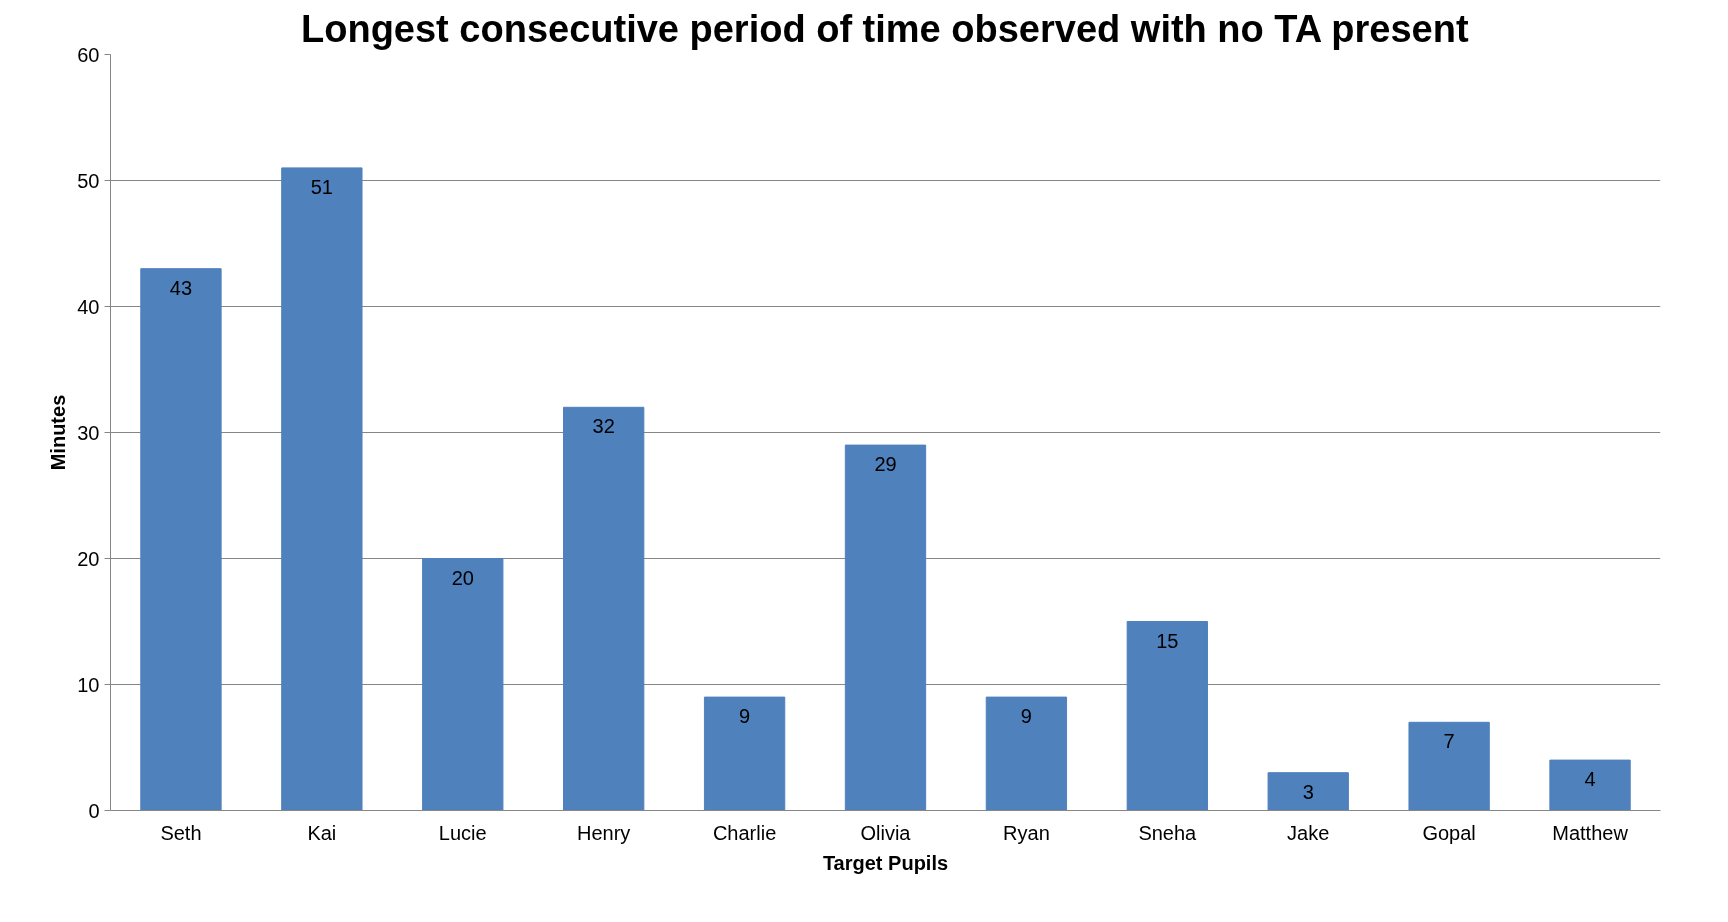  Describe the element at coordinates (321, 186) in the screenshot. I see `data-label: 51` at that location.